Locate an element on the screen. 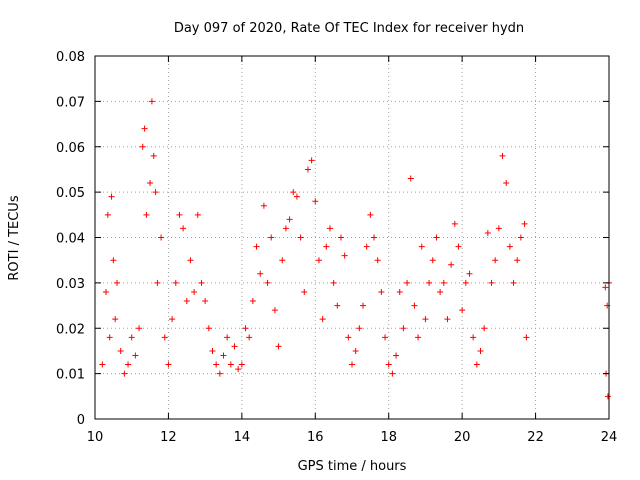 The height and width of the screenshot is (480, 640). y-tick-label: 0.06 is located at coordinates (70, 148).